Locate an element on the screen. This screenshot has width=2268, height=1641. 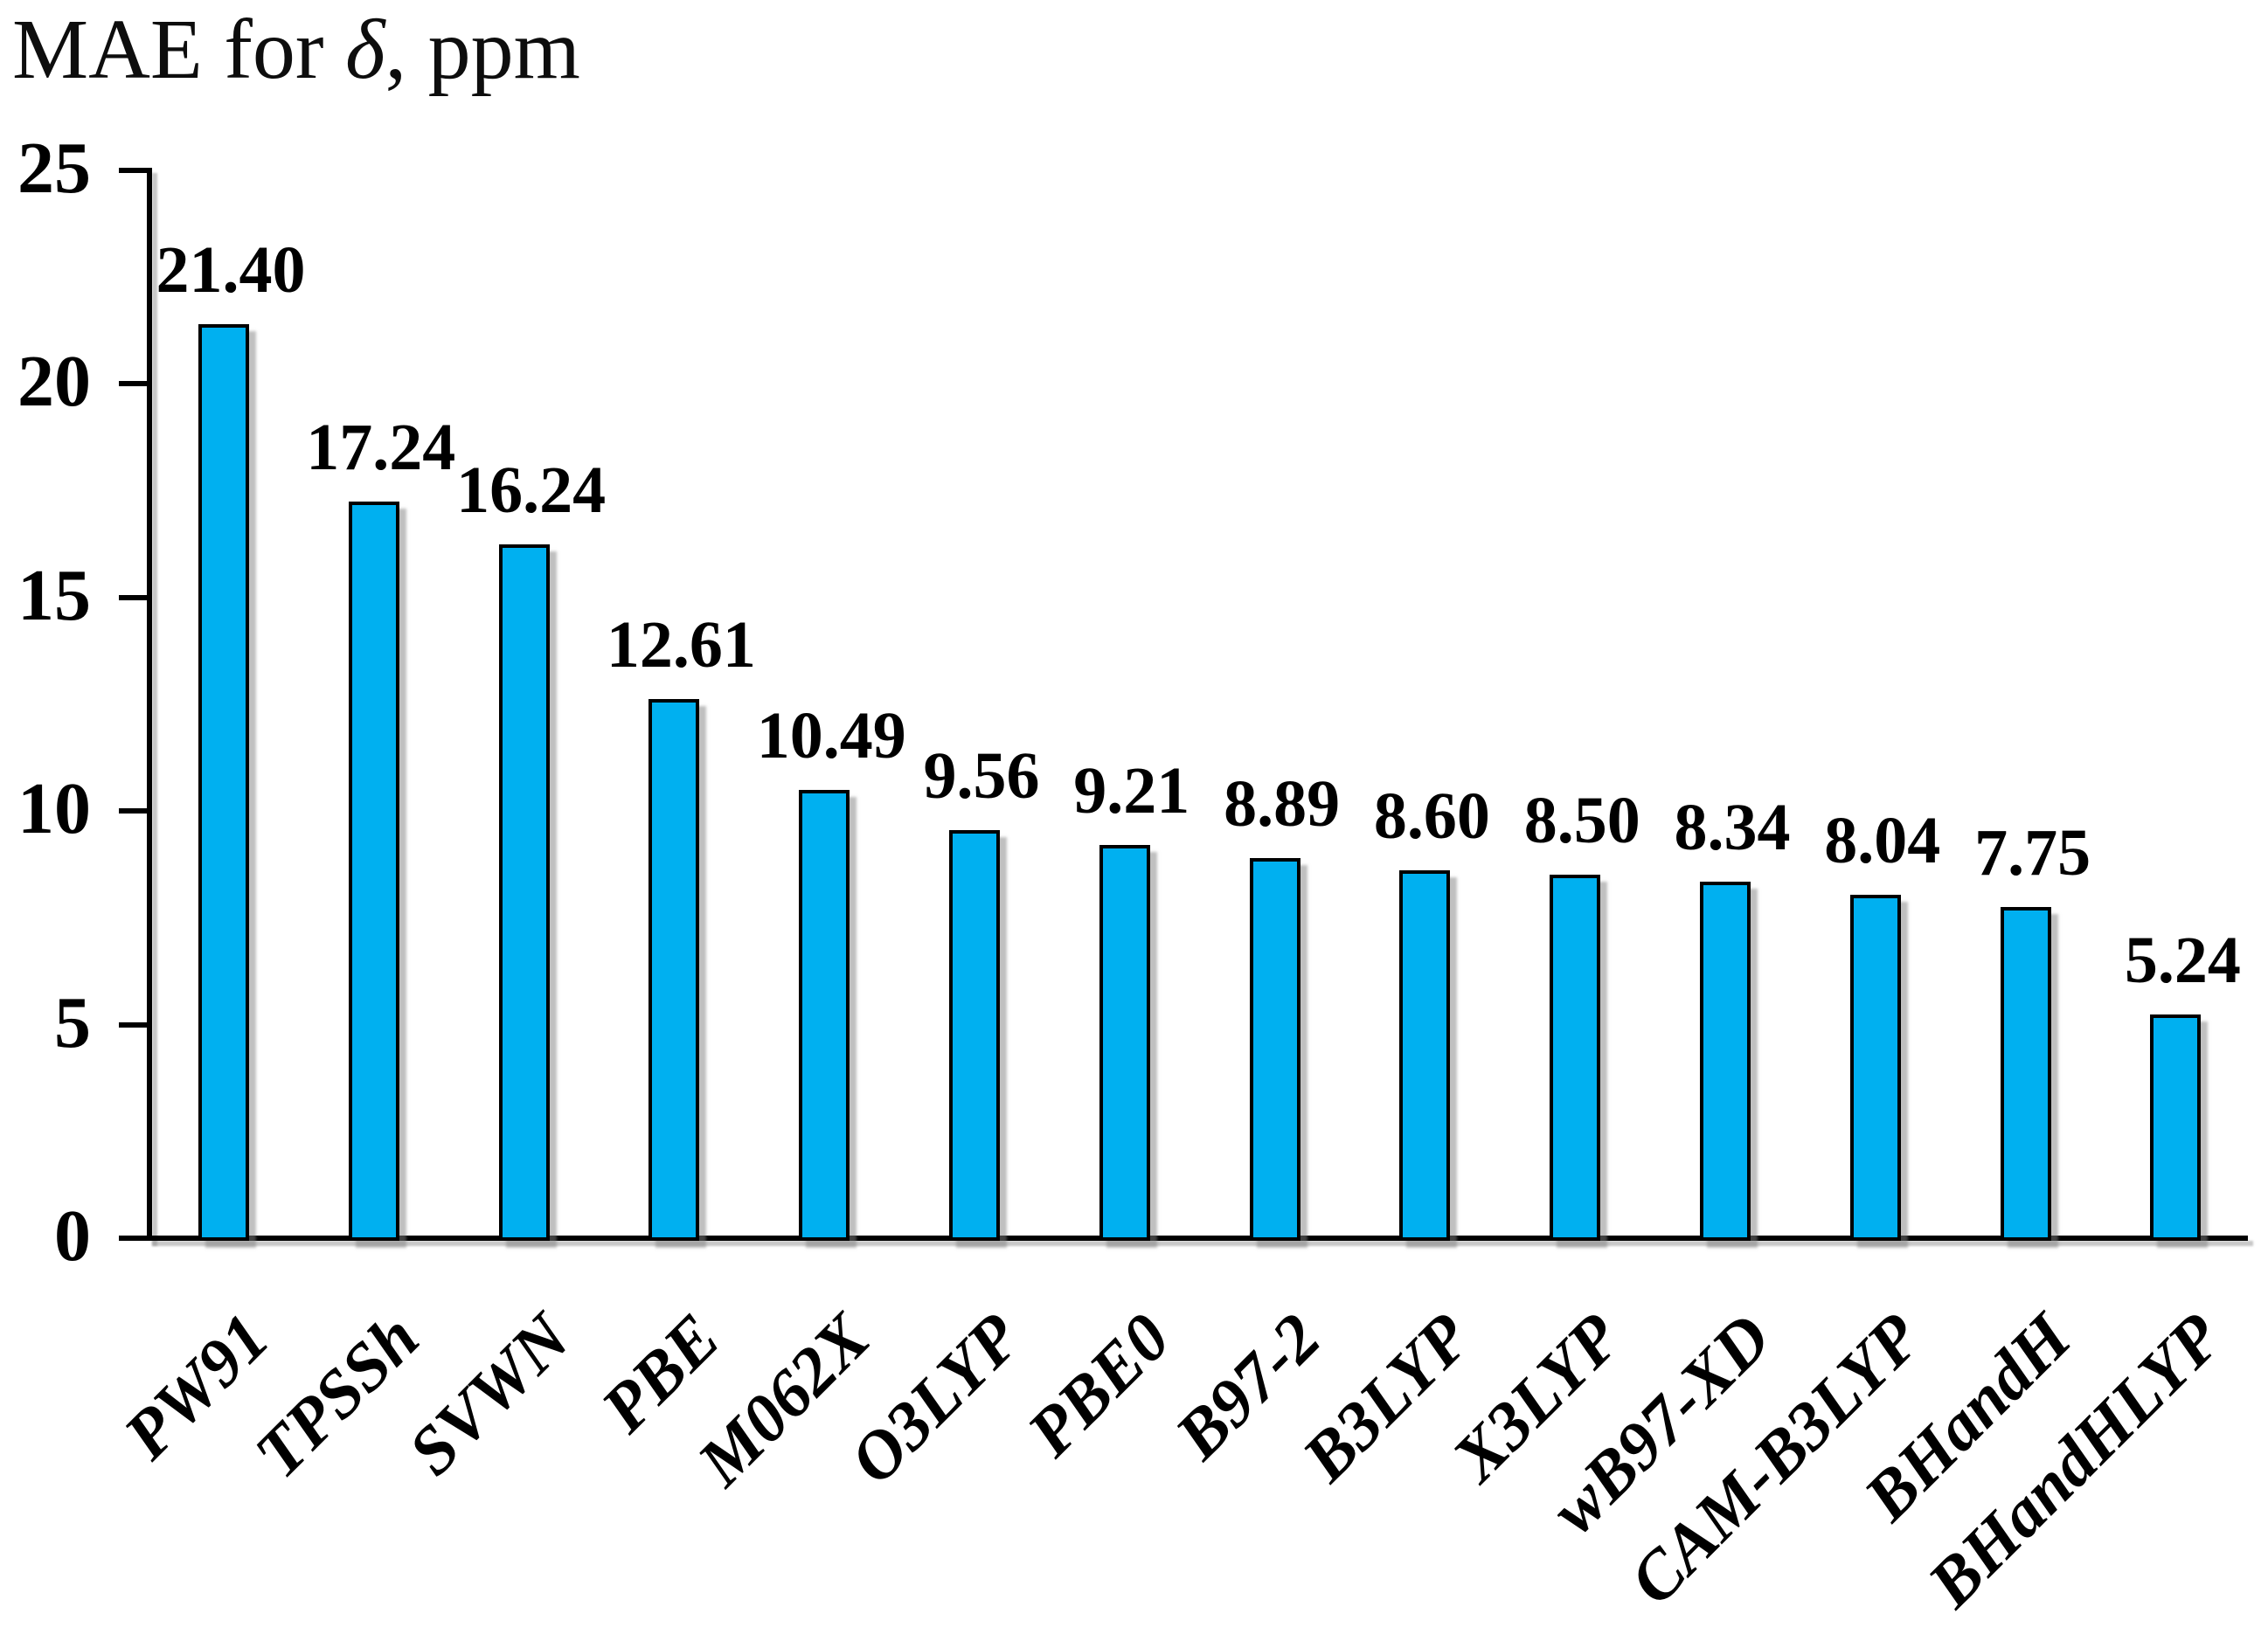
x-axis-category-label: PBE0 is located at coordinates (1098, 1384).